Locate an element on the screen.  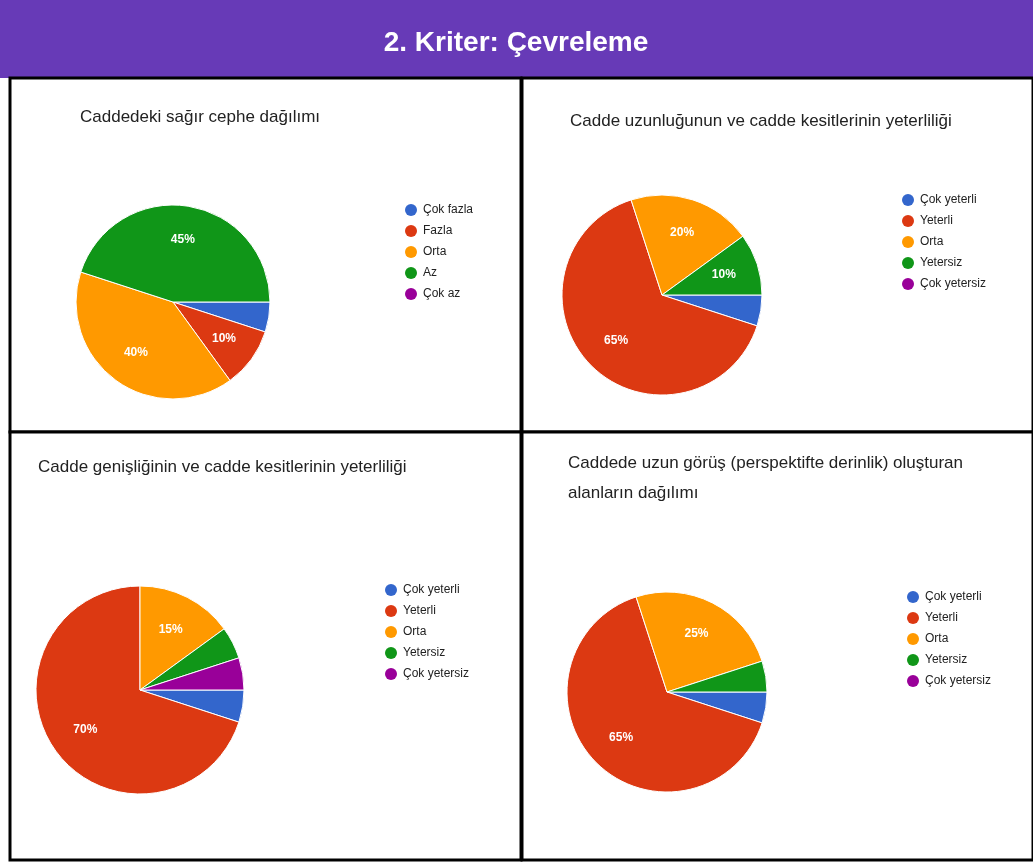
data-label: 25% is located at coordinates (696, 633).